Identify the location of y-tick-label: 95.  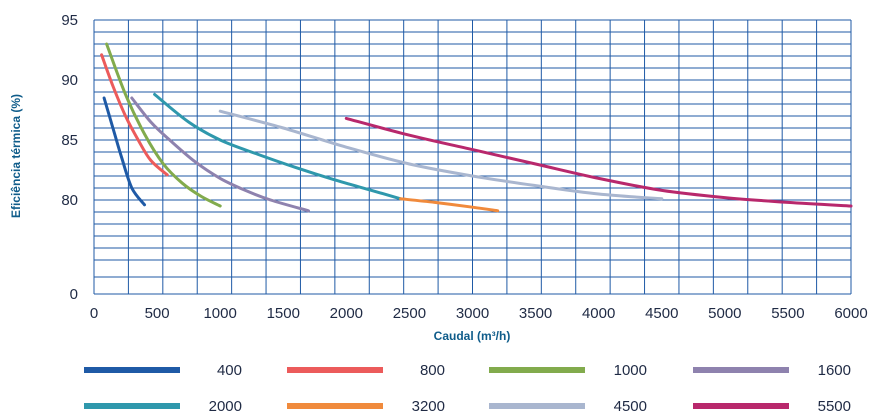
(69, 20).